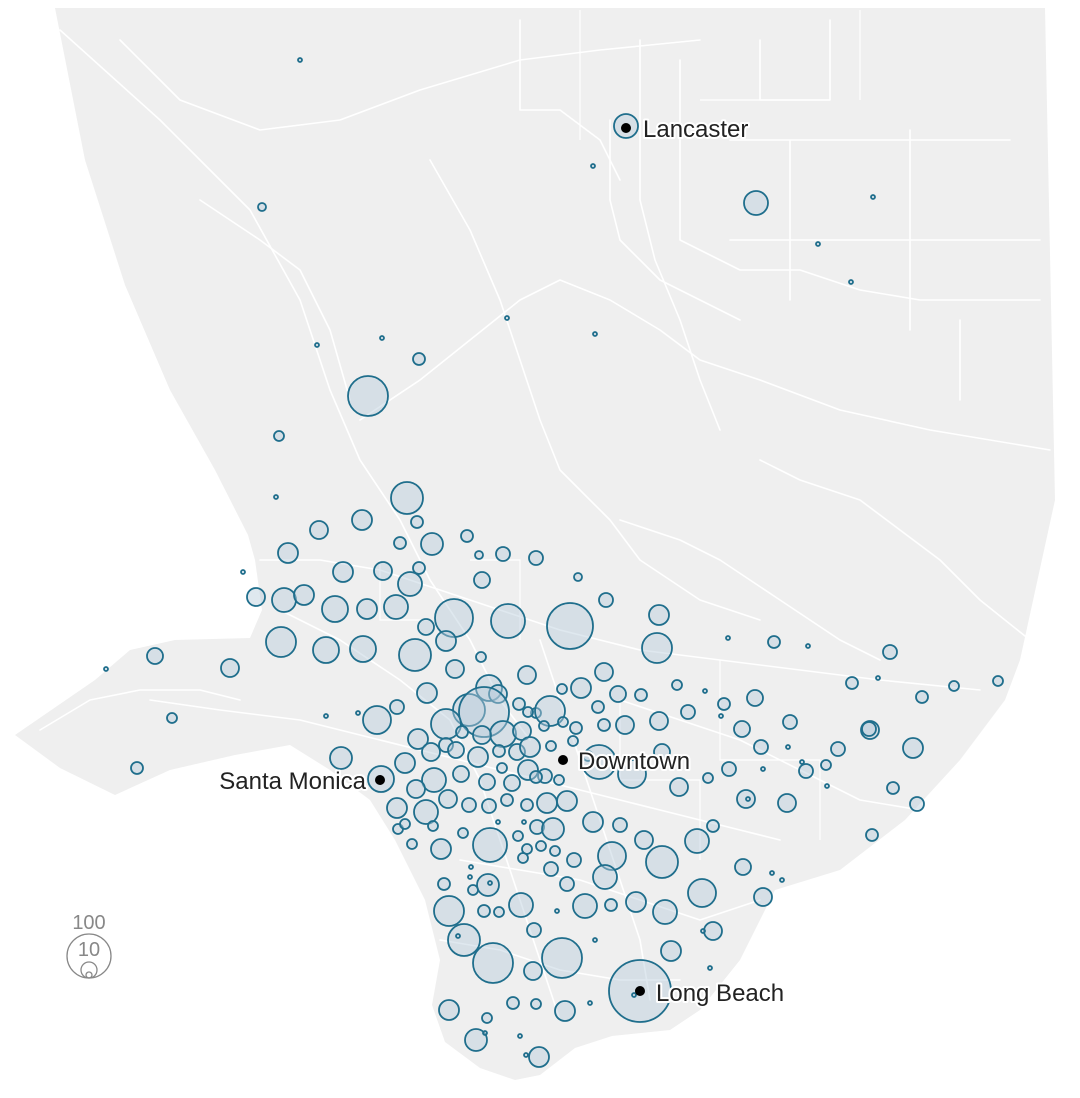 The height and width of the screenshot is (1098, 1080). I want to click on downtown-label: Downtown, so click(634, 761).